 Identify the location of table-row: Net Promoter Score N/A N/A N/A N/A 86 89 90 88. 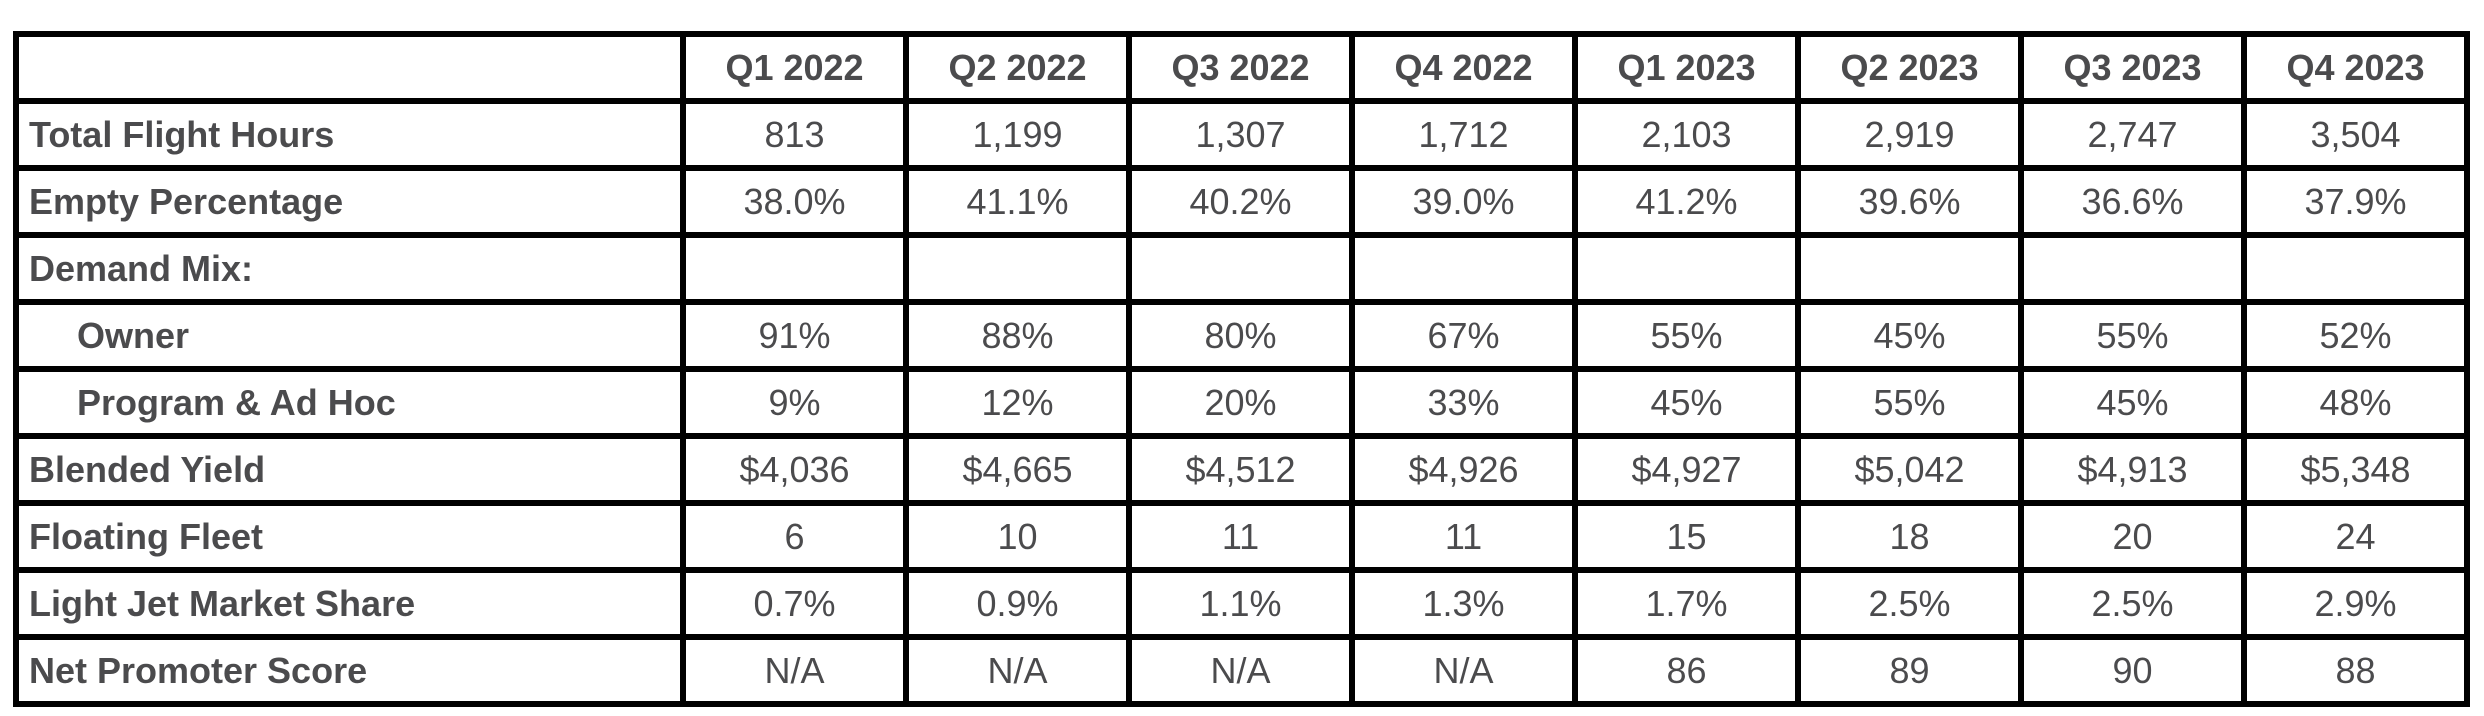
(1241, 670).